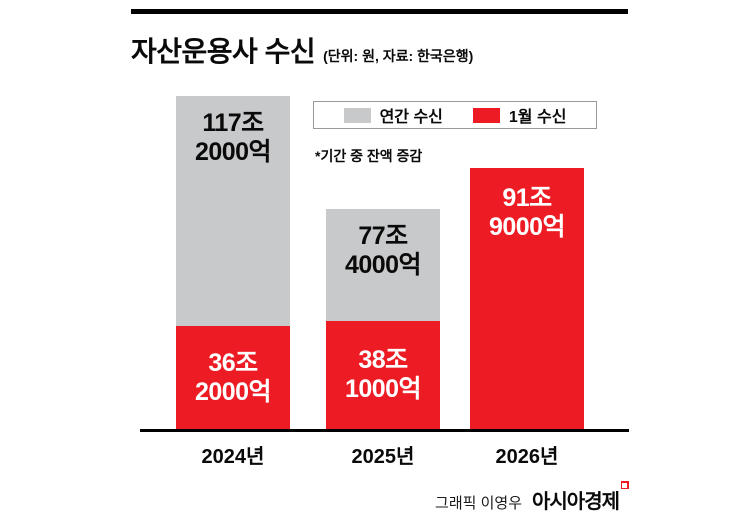 The height and width of the screenshot is (532, 745). Describe the element at coordinates (379, 11) in the screenshot. I see `top-rule` at that location.